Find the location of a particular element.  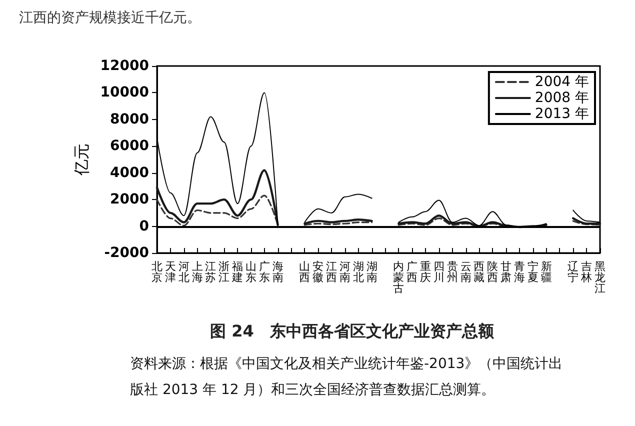

x-tick-label: 安徽 is located at coordinates (318, 272).